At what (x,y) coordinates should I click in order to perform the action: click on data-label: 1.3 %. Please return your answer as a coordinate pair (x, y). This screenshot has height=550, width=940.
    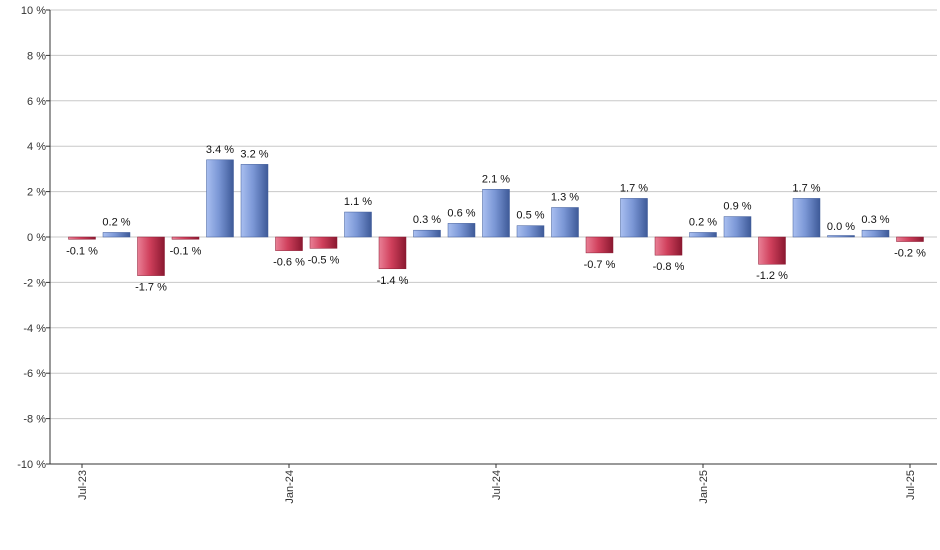
    Looking at the image, I should click on (565, 197).